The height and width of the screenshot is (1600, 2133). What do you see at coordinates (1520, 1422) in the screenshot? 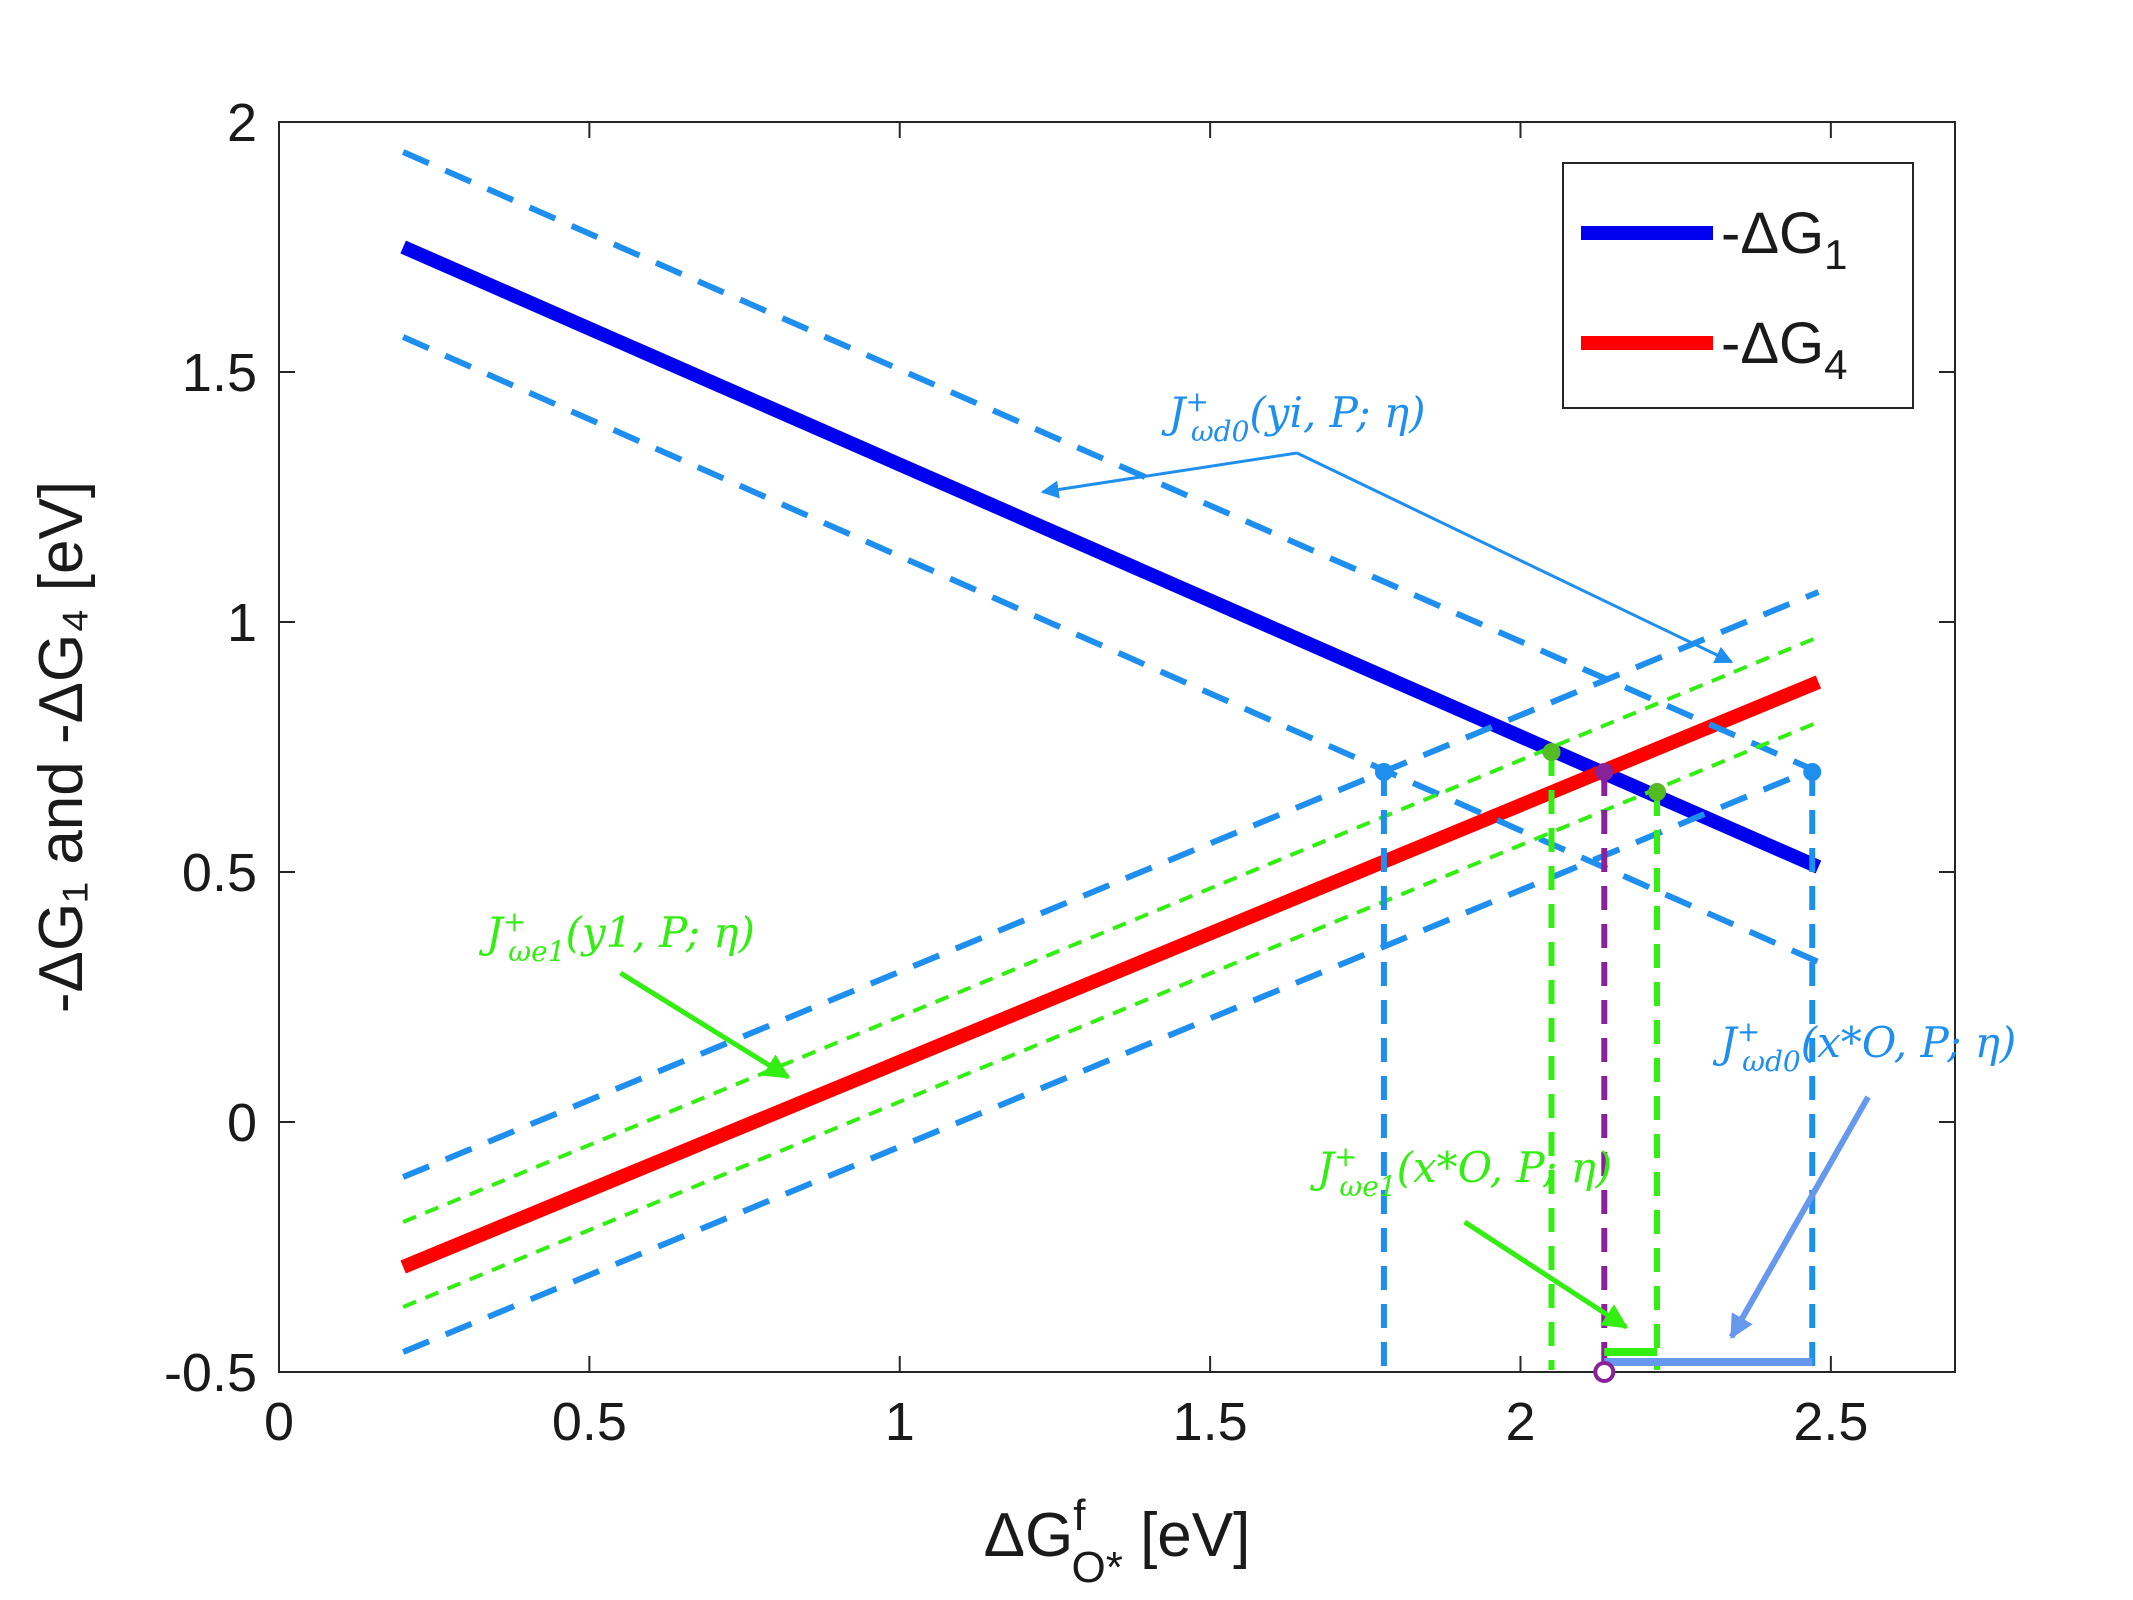
I see `x-tick-label: 2` at bounding box center [1520, 1422].